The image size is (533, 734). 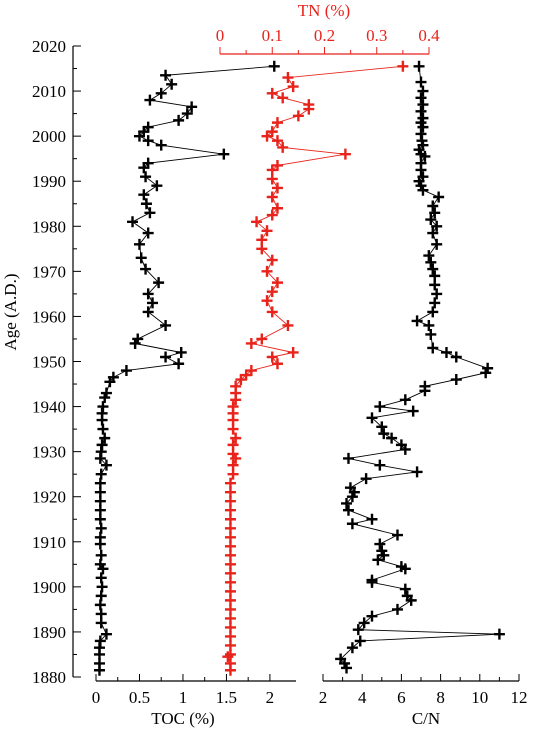 I want to click on y-tick-label: 1990, so click(x=49, y=181).